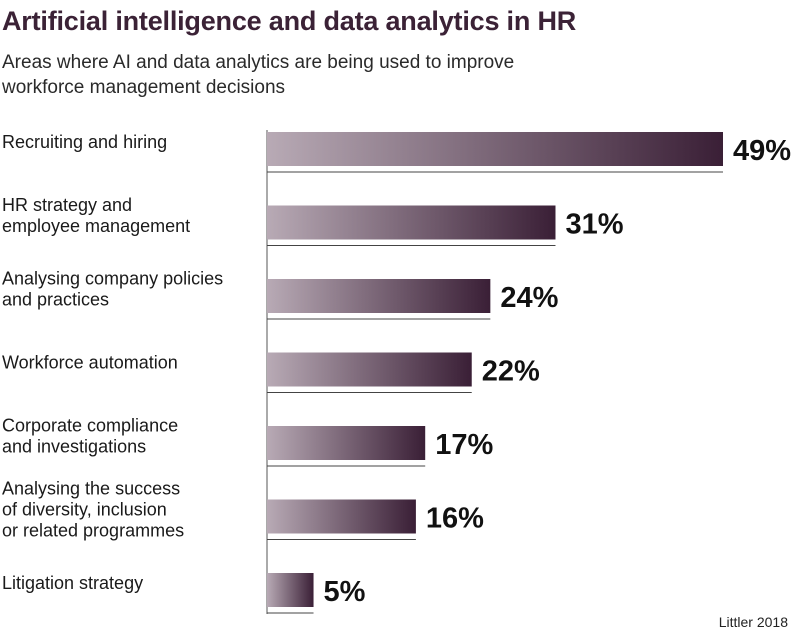  I want to click on value-label: 17%, so click(464, 445).